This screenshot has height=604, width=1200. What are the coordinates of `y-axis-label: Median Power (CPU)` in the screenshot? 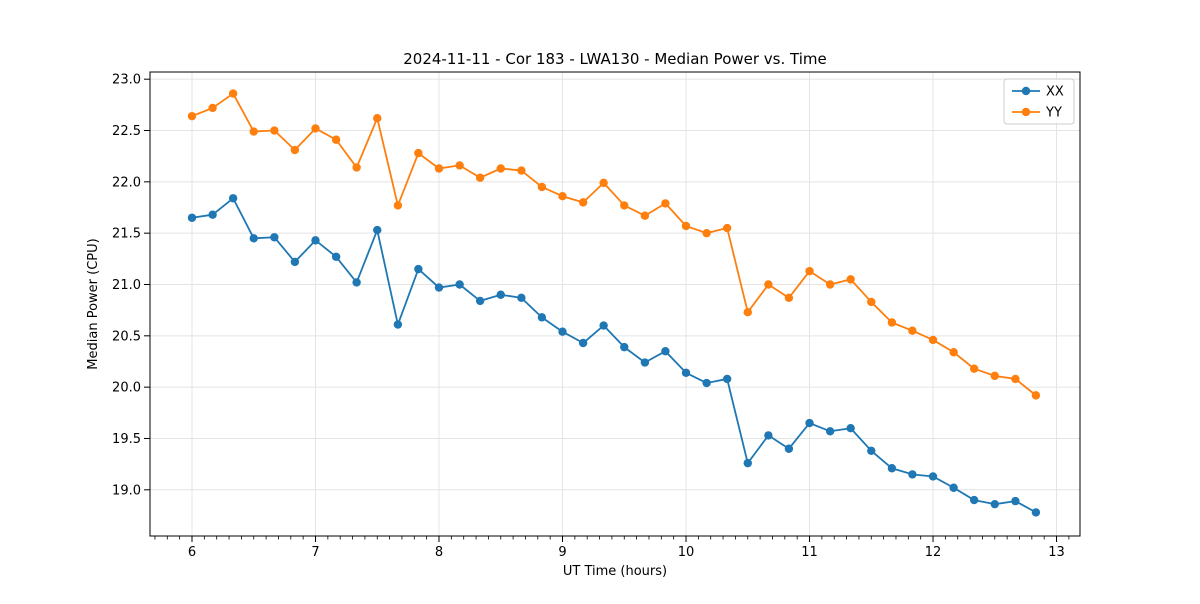 It's located at (93, 303).